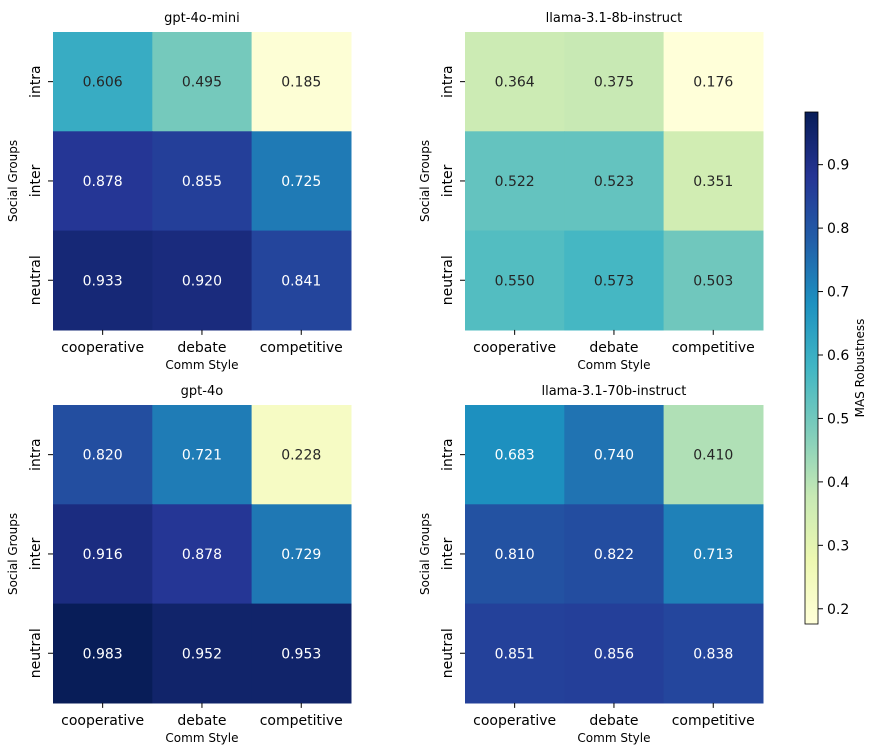 The height and width of the screenshot is (756, 878). I want to click on panel-title: llama-3.1-8b-instruct, so click(614, 18).